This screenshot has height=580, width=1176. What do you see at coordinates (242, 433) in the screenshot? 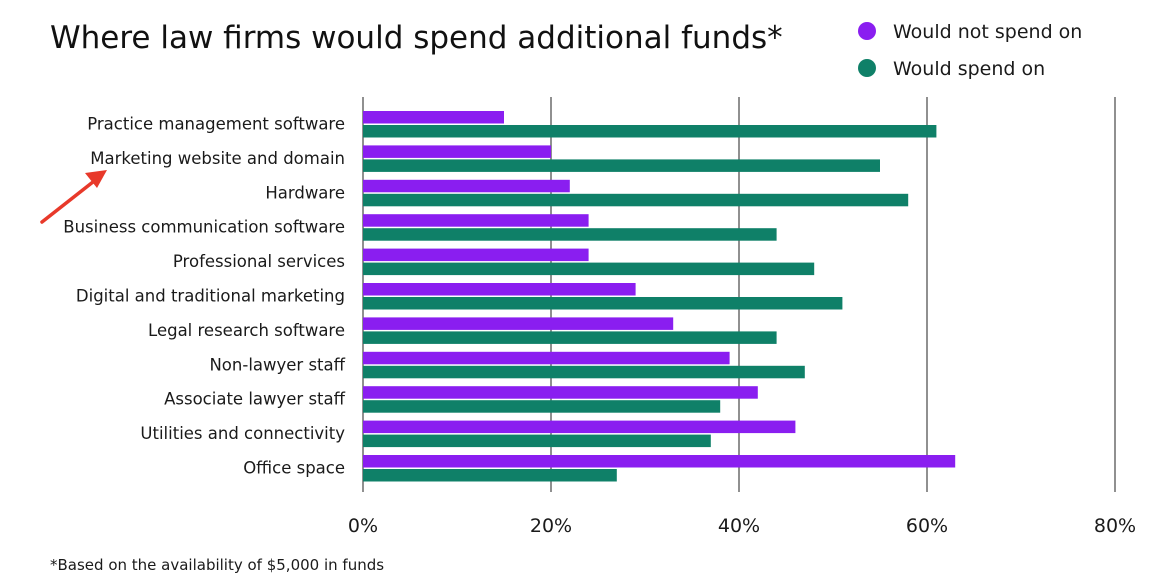
I see `category-label: Utilities and connectivity` at bounding box center [242, 433].